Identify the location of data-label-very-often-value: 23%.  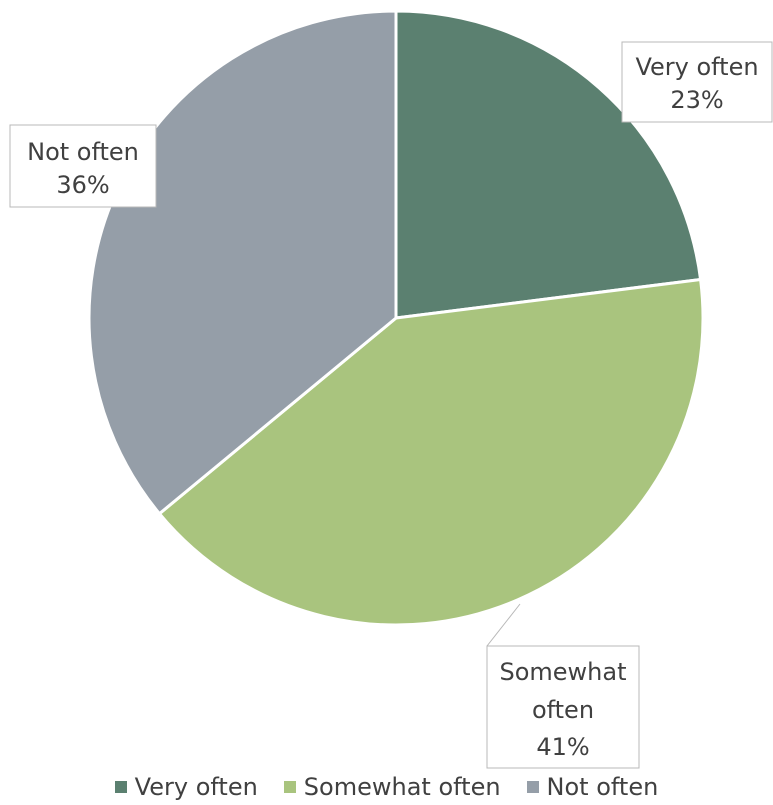
(696, 100).